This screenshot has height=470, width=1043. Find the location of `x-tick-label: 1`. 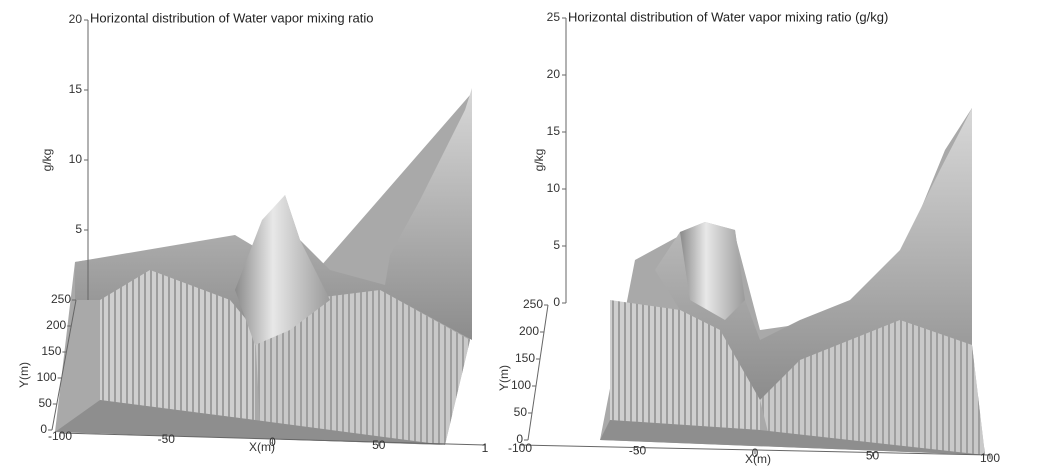

x-tick-label: 1 is located at coordinates (485, 448).